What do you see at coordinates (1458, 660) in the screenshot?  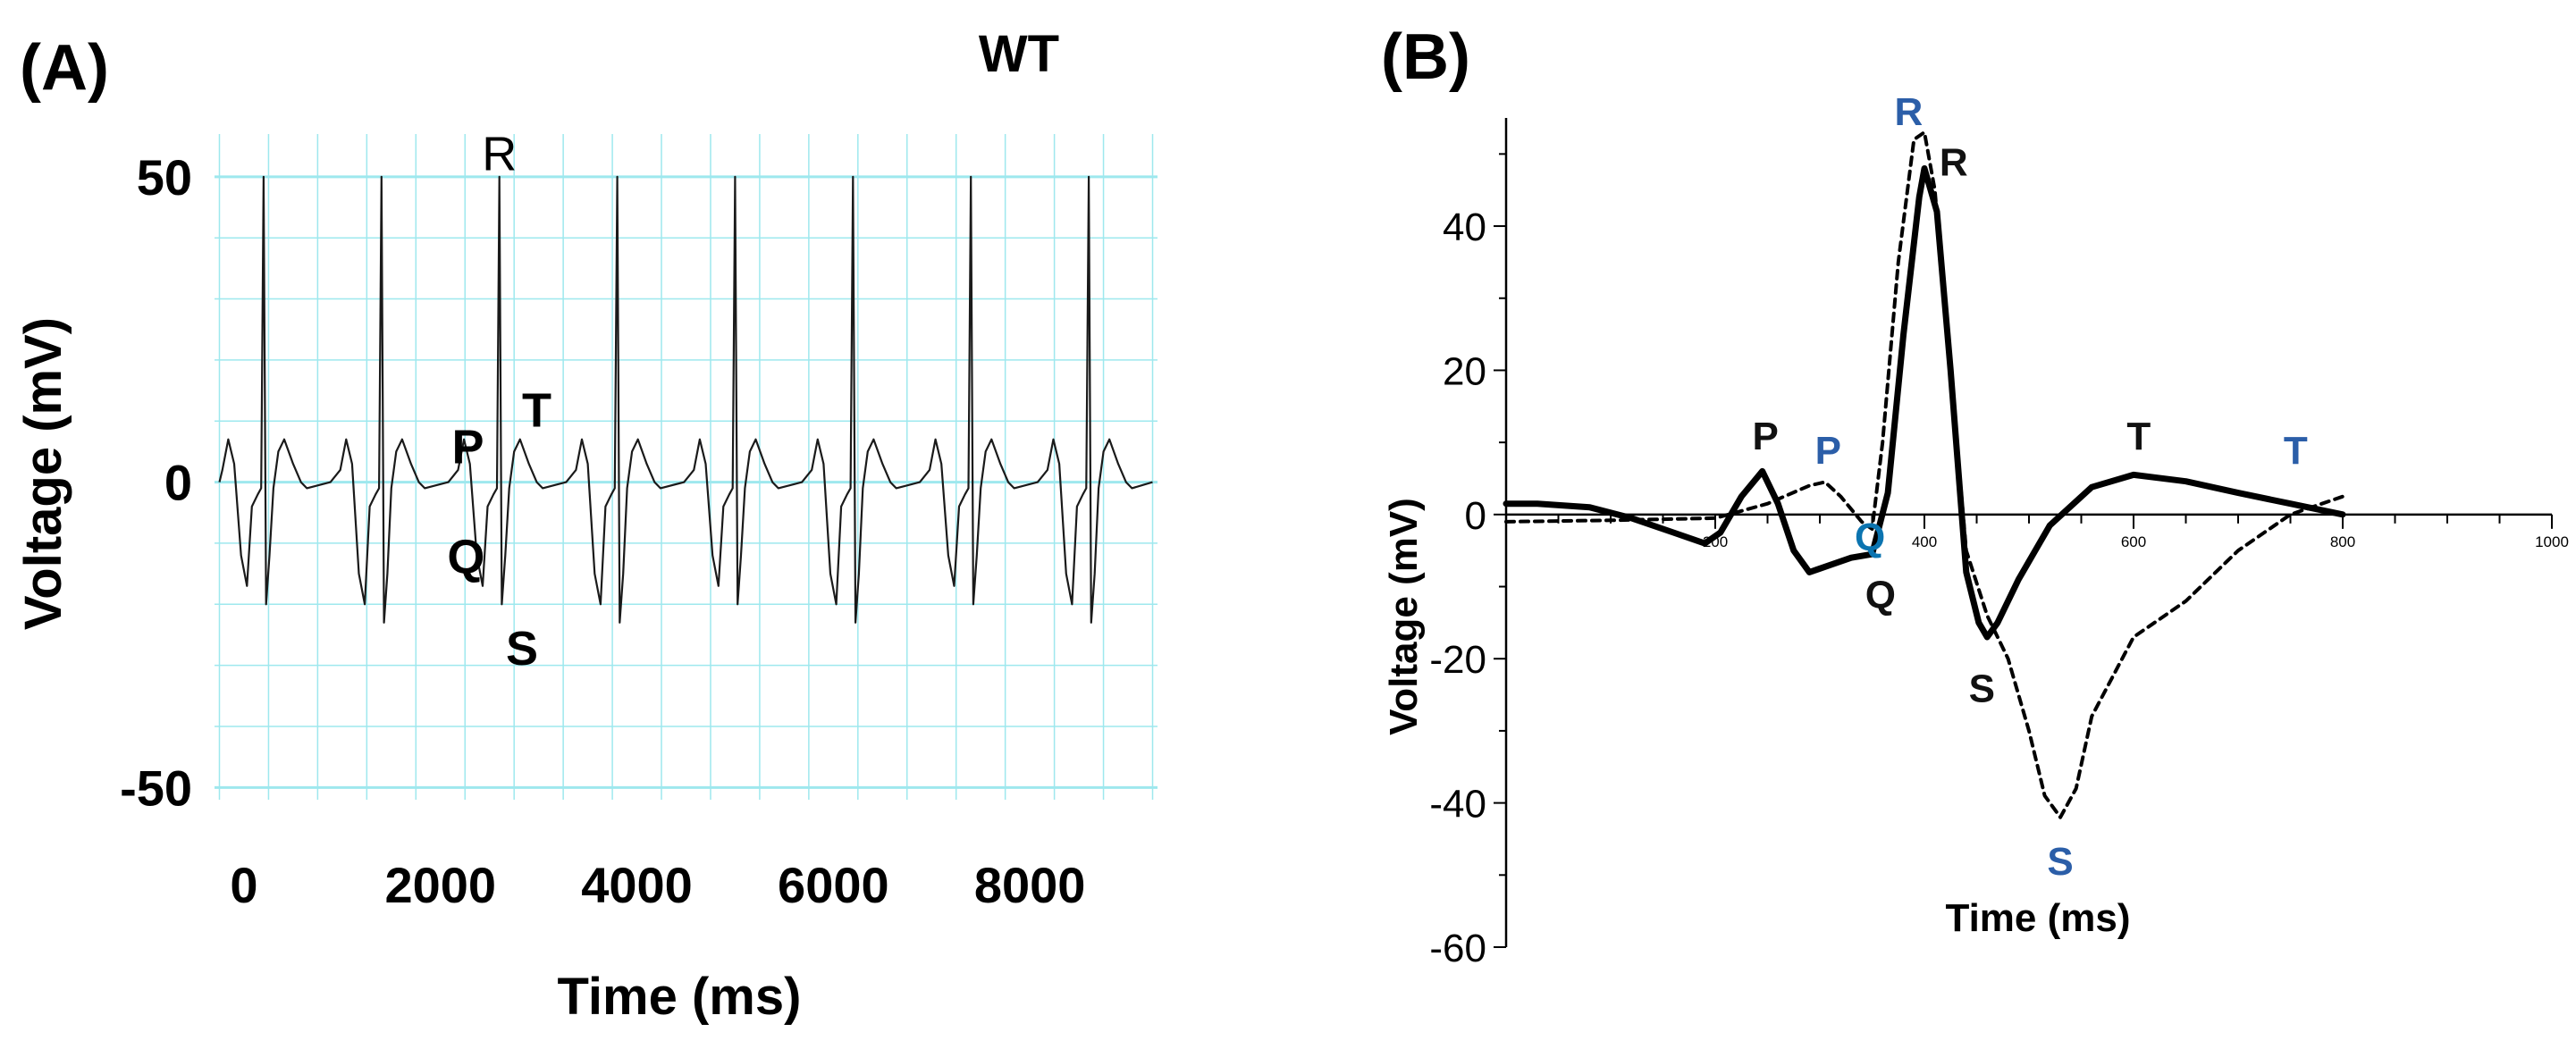 I see `y-tick-label: -20` at bounding box center [1458, 660].